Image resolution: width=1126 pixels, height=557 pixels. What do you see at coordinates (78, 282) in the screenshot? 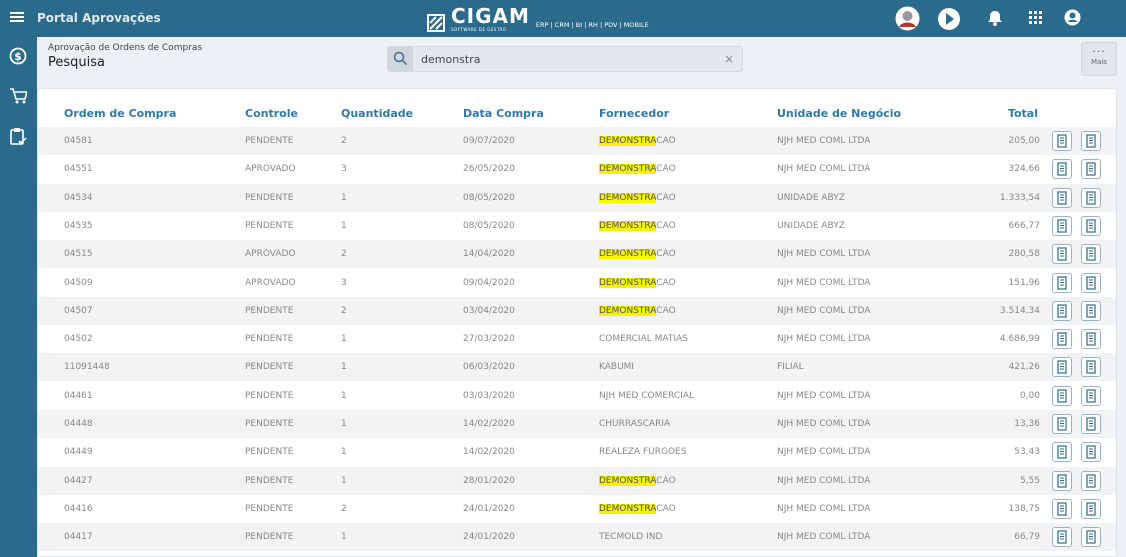
I see `cell: 04509` at bounding box center [78, 282].